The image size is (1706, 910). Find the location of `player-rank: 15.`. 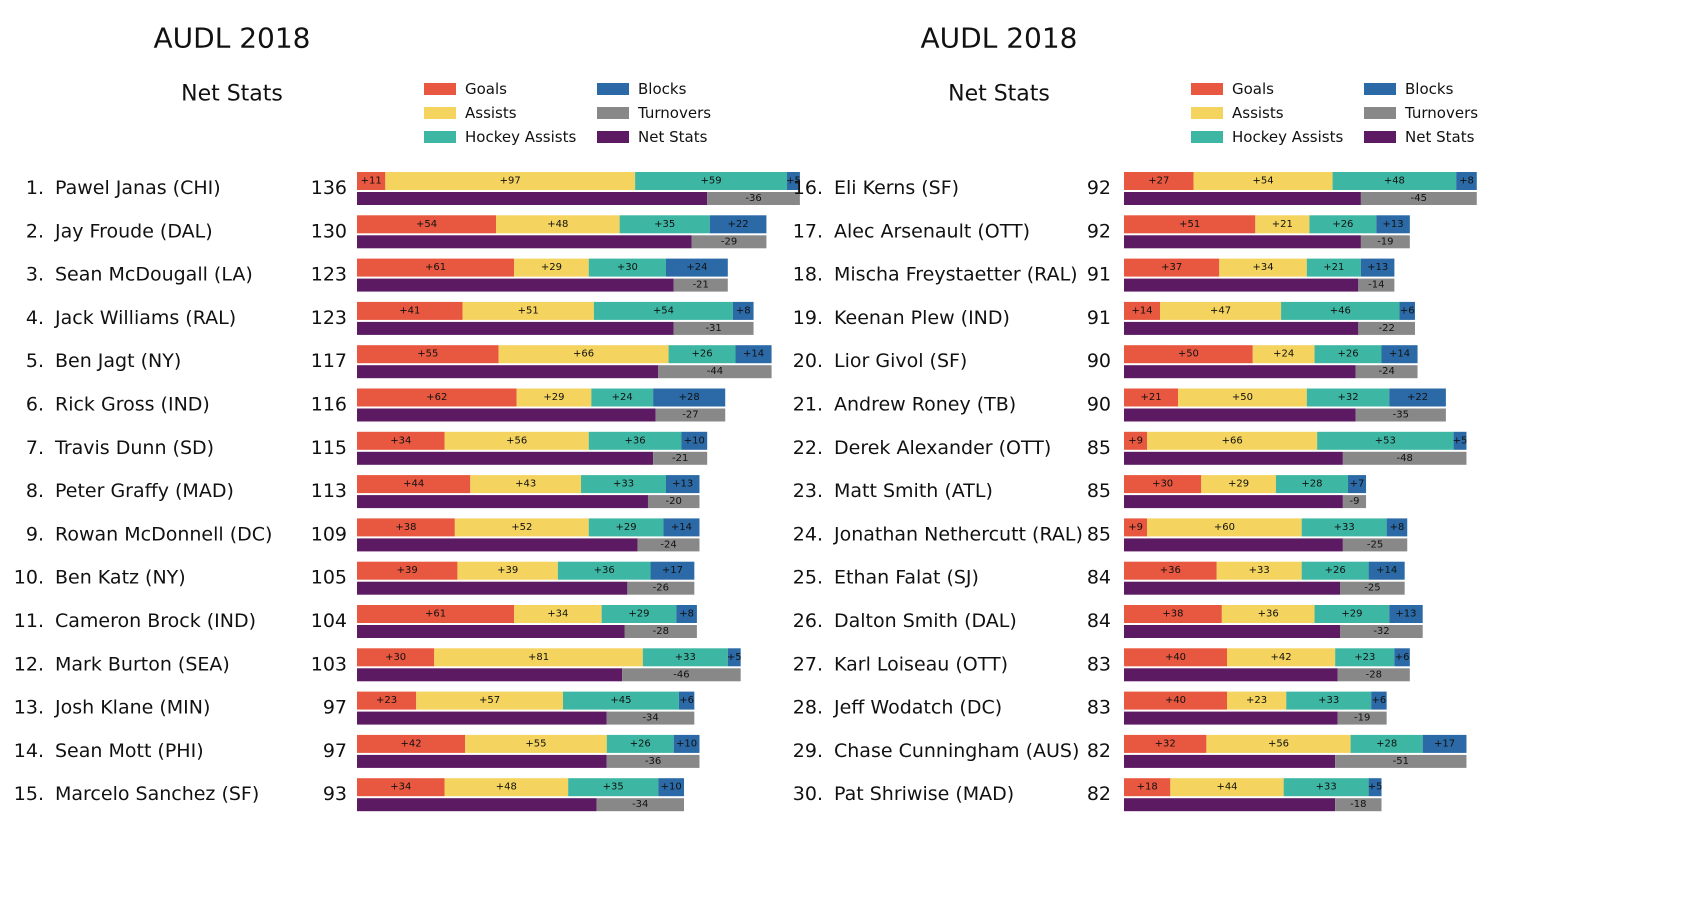

player-rank: 15. is located at coordinates (29, 794).